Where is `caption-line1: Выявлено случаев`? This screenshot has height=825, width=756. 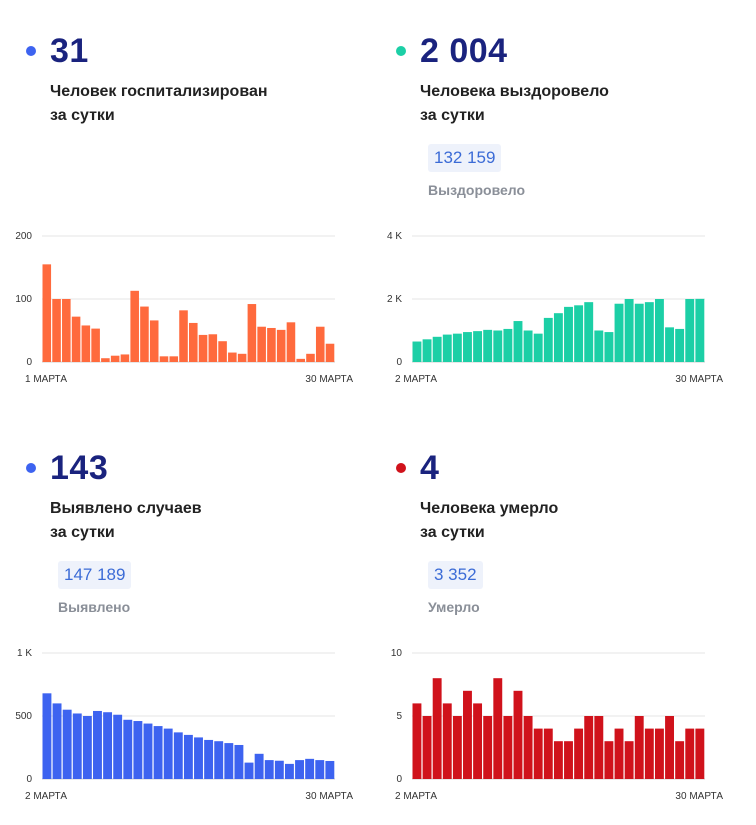
caption-line1: Выявлено случаев is located at coordinates (126, 508).